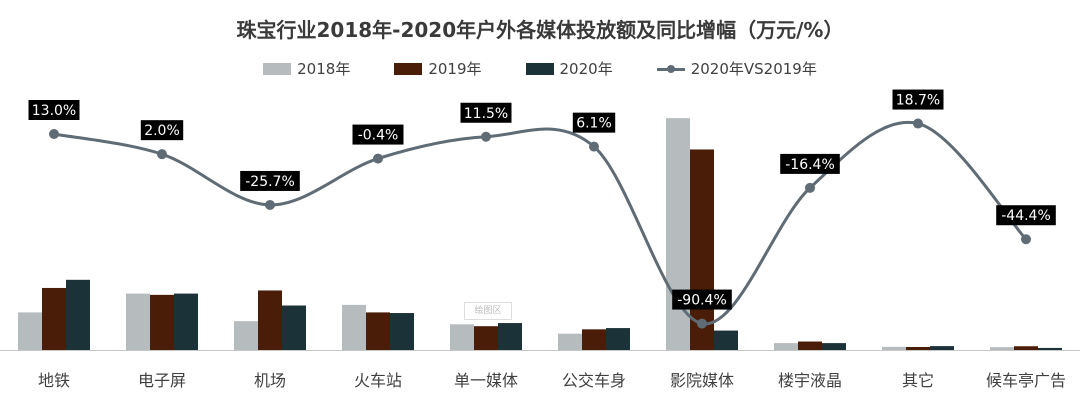 Image resolution: width=1080 pixels, height=405 pixels. Describe the element at coordinates (918, 348) in the screenshot. I see `bar-2019年-其它` at that location.